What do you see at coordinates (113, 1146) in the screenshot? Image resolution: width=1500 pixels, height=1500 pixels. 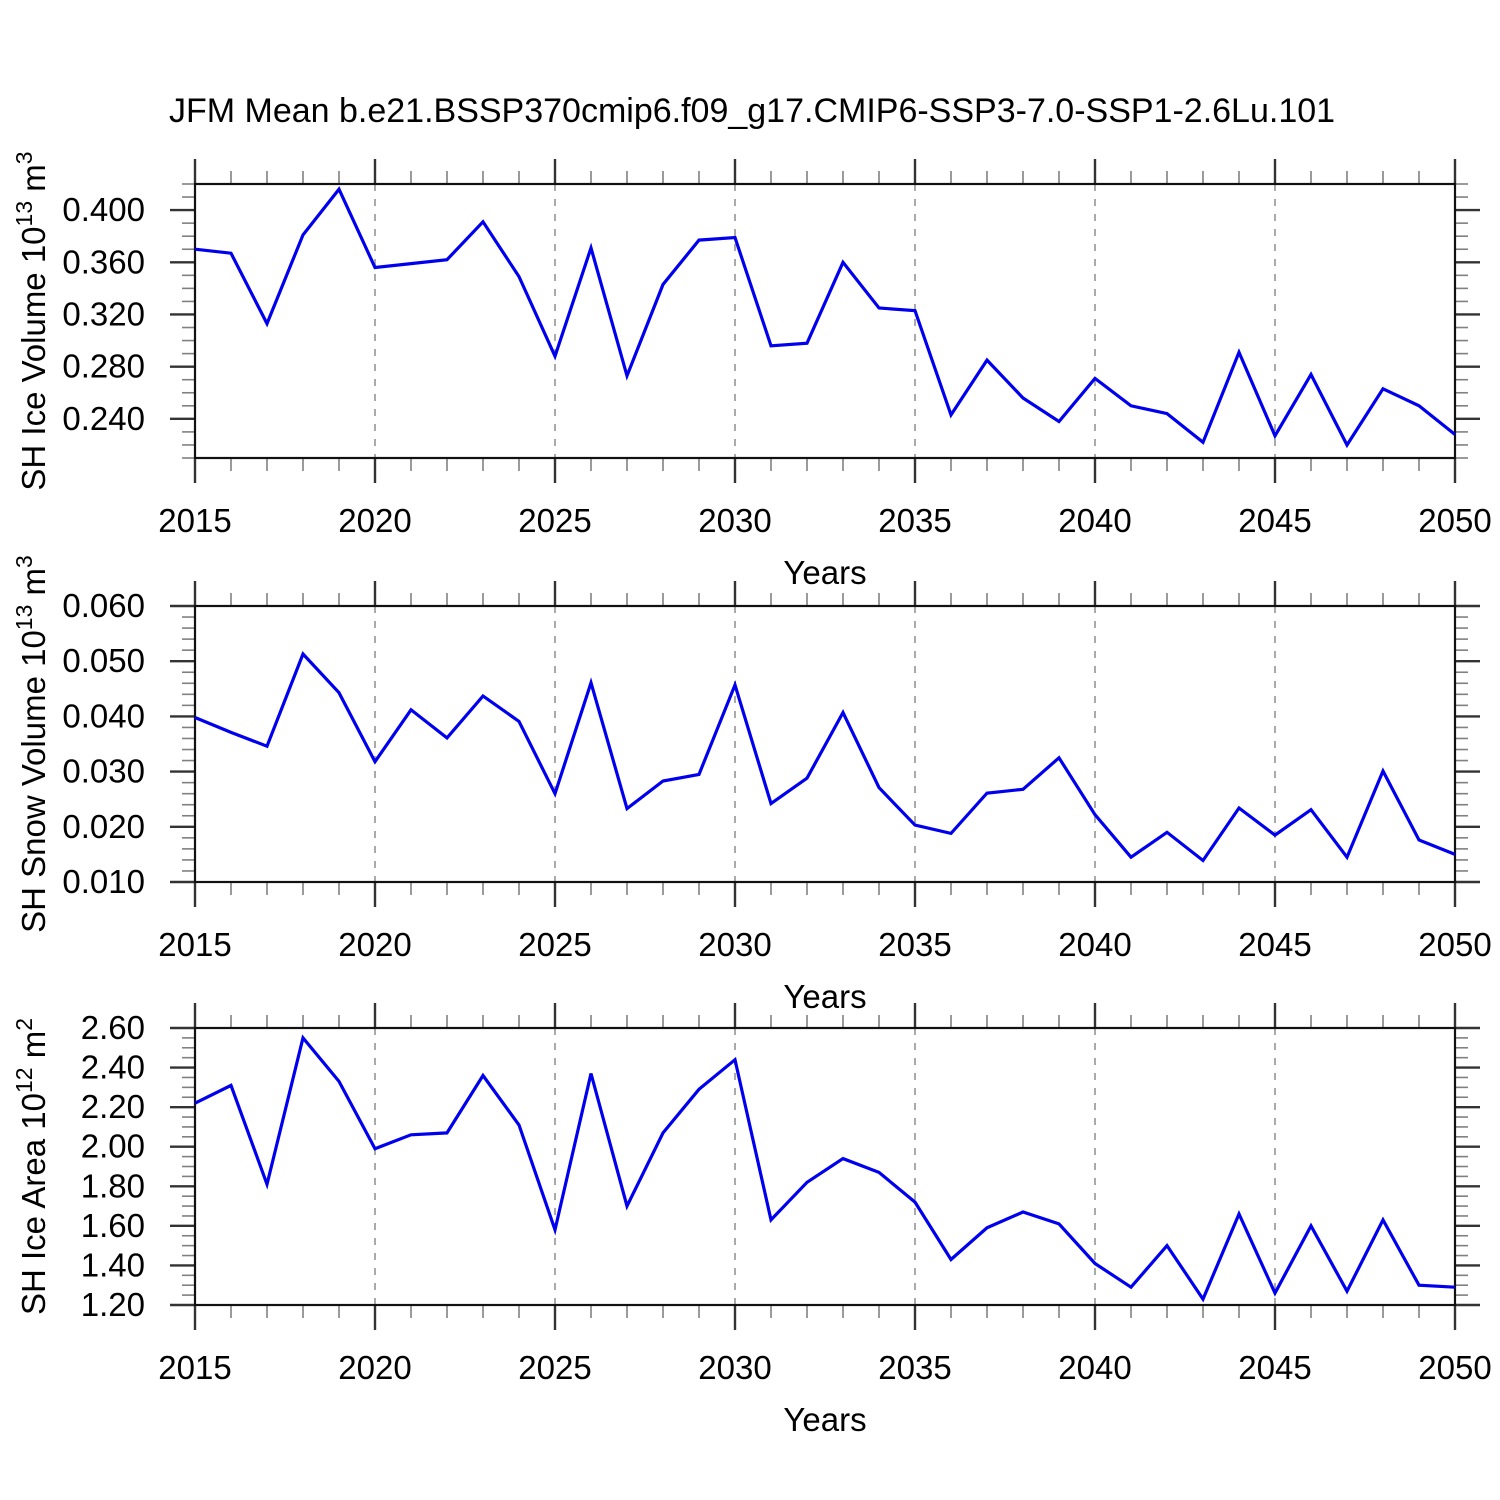 I see `y-tick-label: 2.00` at bounding box center [113, 1146].